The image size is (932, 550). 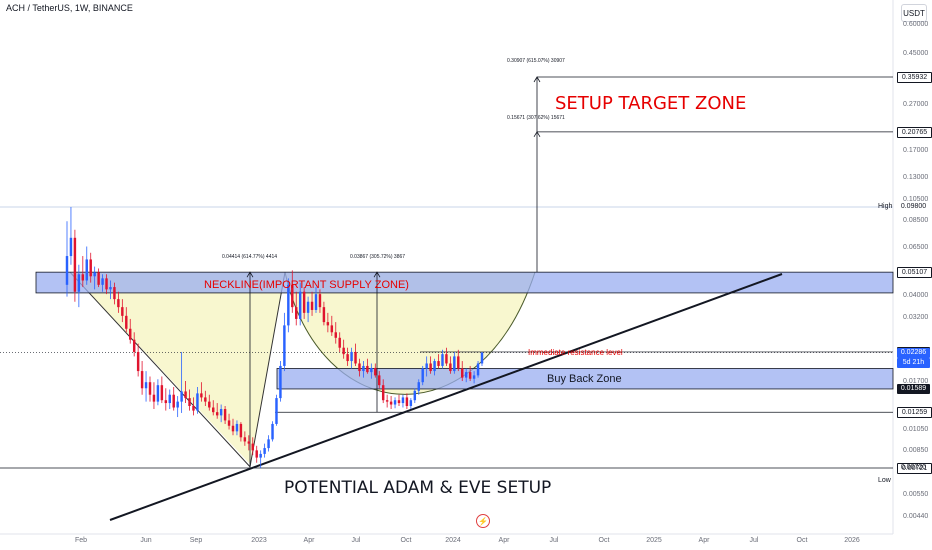 I want to click on price-tick-label: 0.01050, so click(x=916, y=429).